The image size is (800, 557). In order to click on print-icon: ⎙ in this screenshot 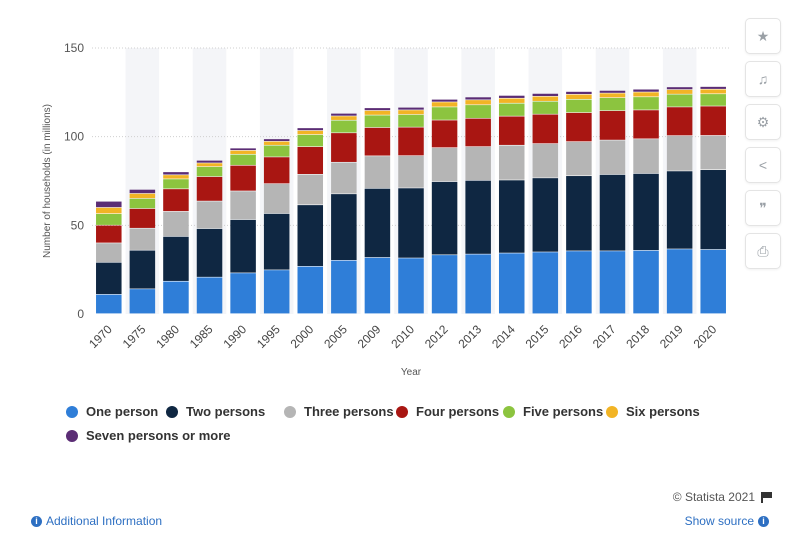, I will do `click(763, 251)`.